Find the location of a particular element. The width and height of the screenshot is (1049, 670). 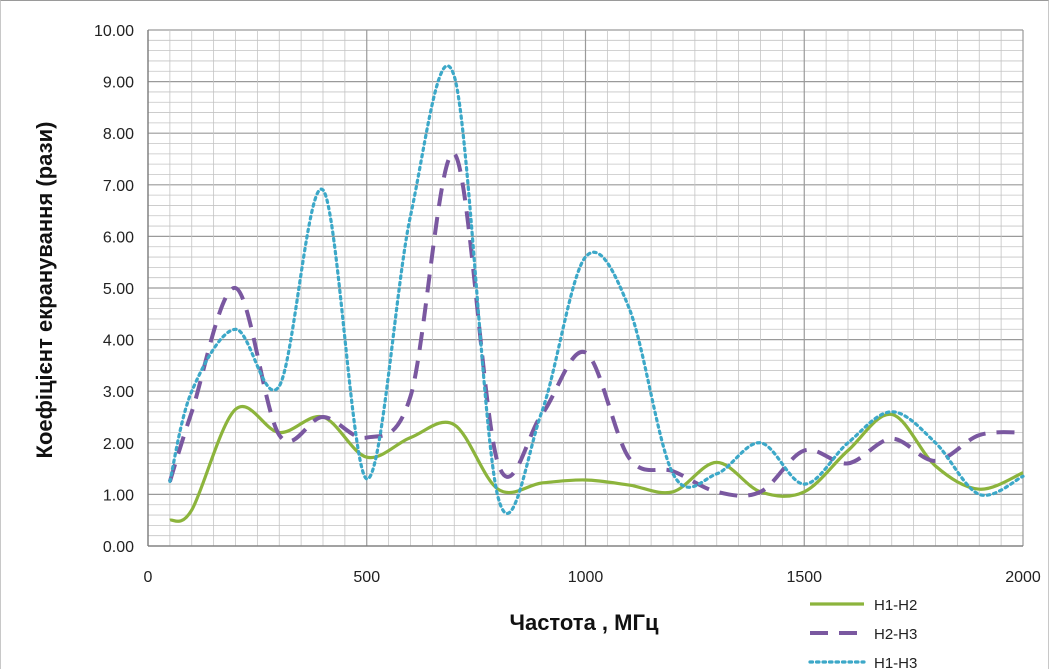

x-tick-label: 0 is located at coordinates (148, 577).